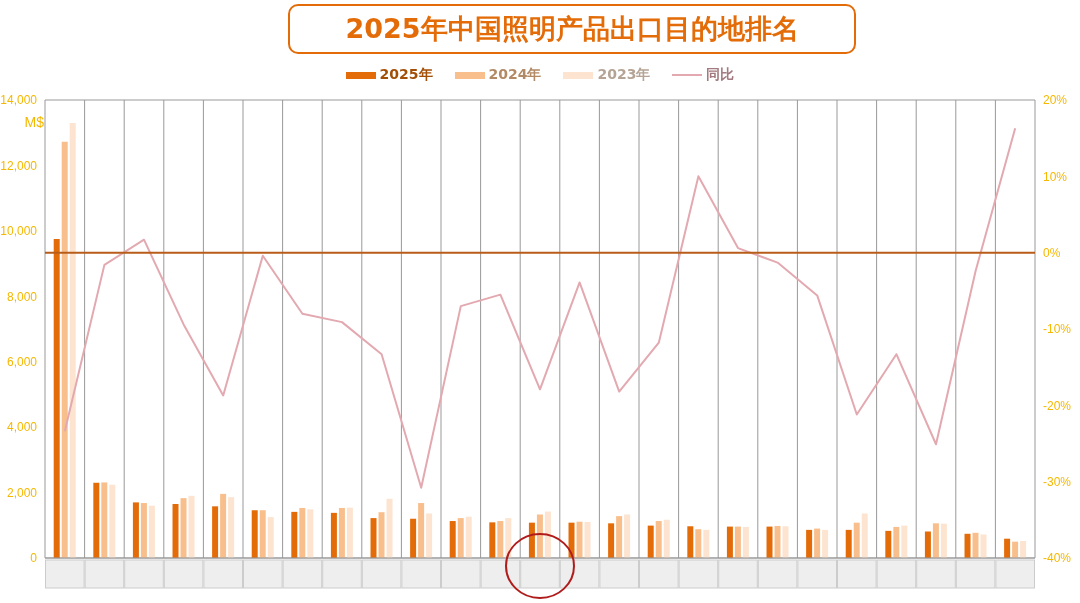 The height and width of the screenshot is (603, 1080). What do you see at coordinates (1055, 176) in the screenshot?
I see `y2-tick-label: 10%` at bounding box center [1055, 176].